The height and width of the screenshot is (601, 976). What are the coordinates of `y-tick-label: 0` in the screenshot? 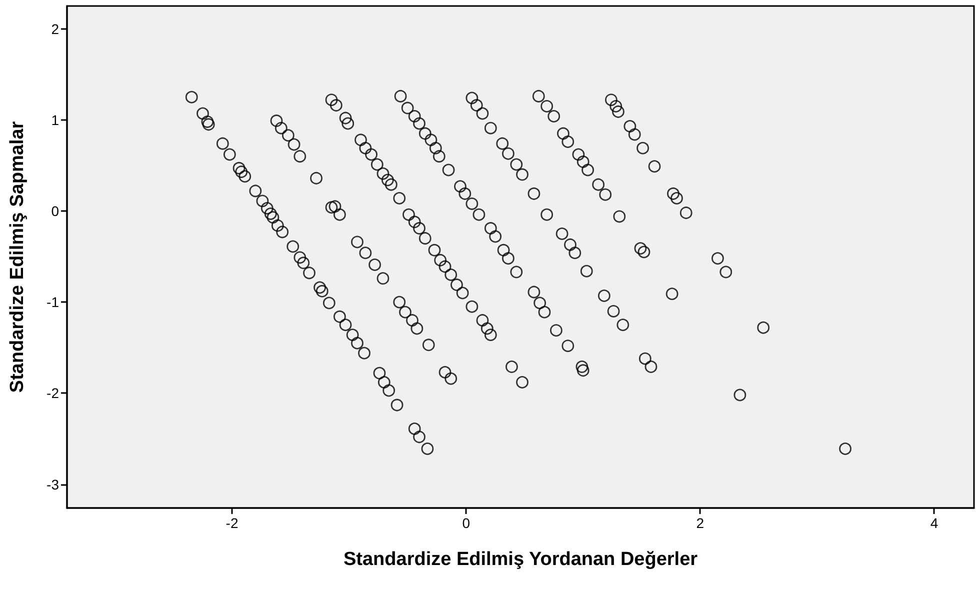 It's located at (55, 210).